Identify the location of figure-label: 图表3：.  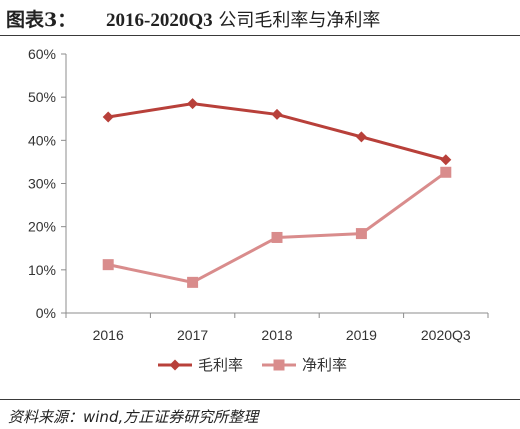
(41, 20).